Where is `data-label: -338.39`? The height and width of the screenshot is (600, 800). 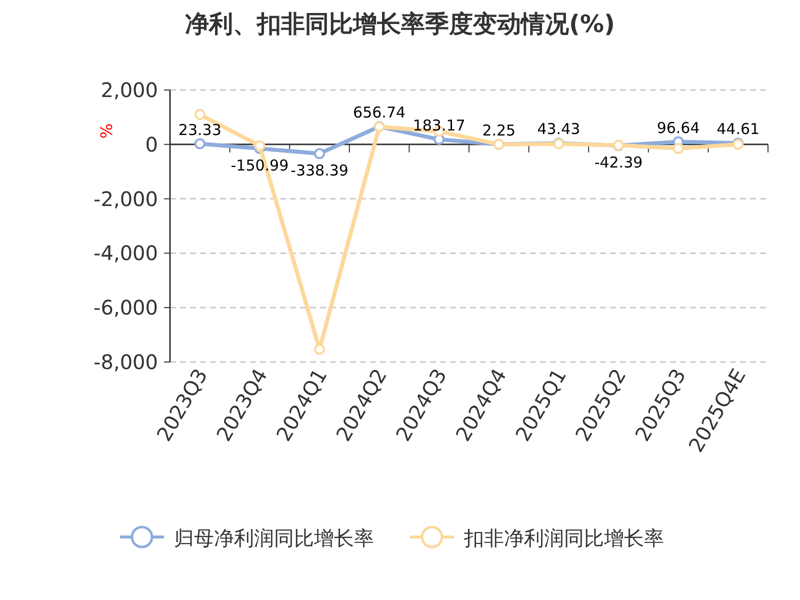 data-label: -338.39 is located at coordinates (319, 171).